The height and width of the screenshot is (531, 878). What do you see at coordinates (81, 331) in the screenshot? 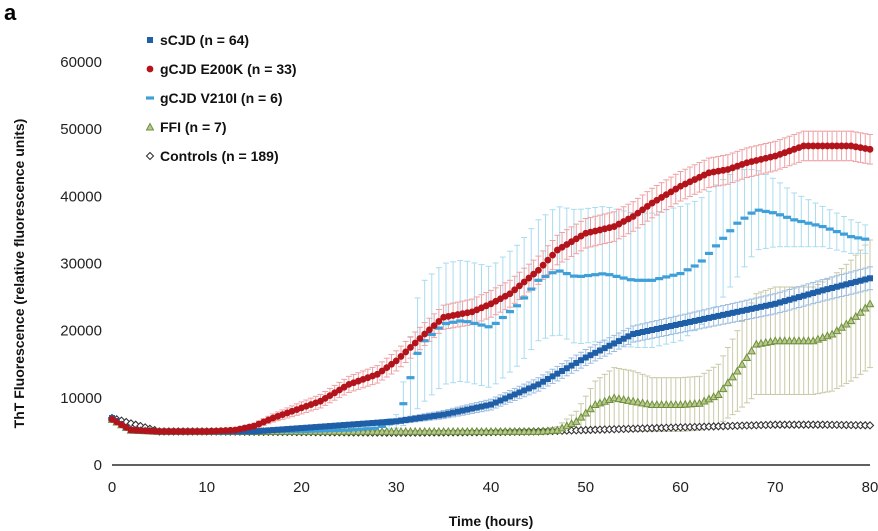
I see `y-tick-label: 20000` at bounding box center [81, 331].